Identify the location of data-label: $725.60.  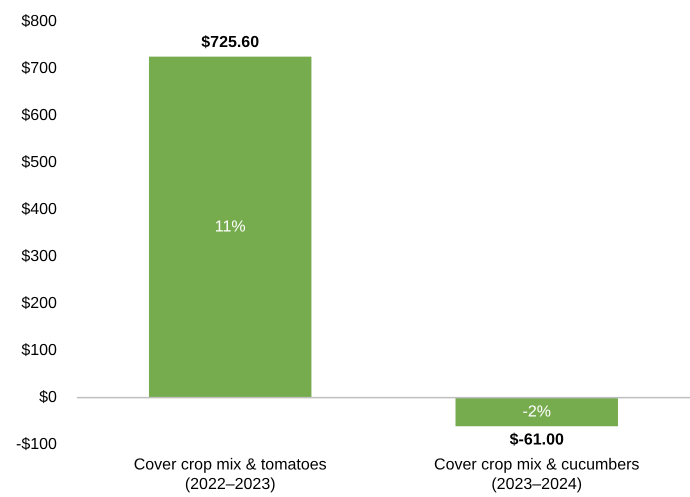
(230, 42).